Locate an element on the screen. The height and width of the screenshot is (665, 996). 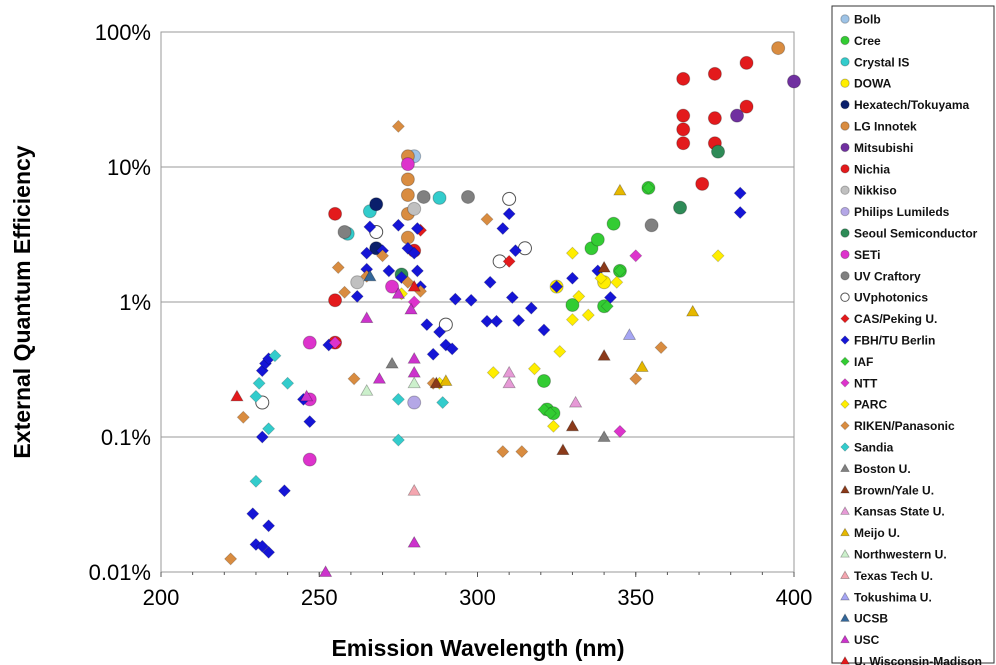
legend-label: Philips Lumileds is located at coordinates (902, 212).